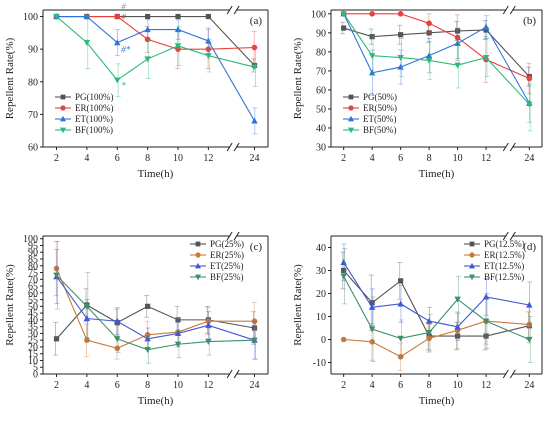 The height and width of the screenshot is (437, 550). What do you see at coordinates (227, 255) in the screenshot?
I see `legend-entry: ER(25%)` at bounding box center [227, 255].